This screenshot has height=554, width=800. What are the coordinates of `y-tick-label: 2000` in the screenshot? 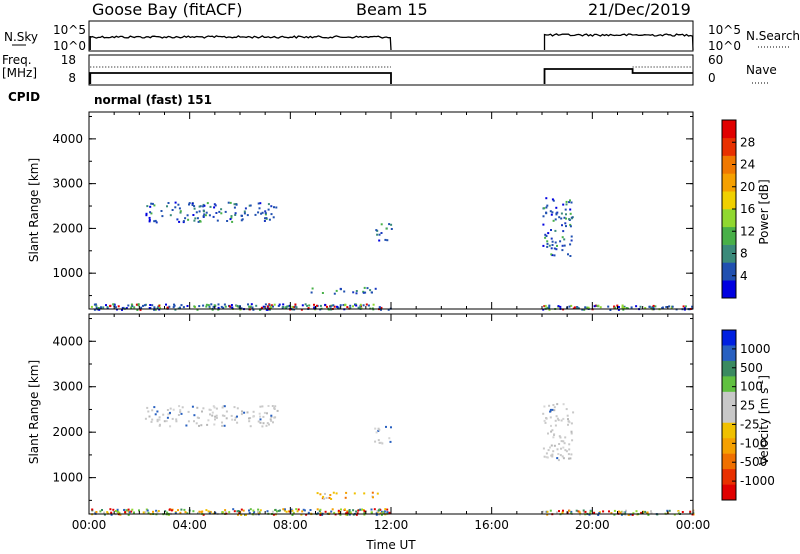 It's located at (67, 228).